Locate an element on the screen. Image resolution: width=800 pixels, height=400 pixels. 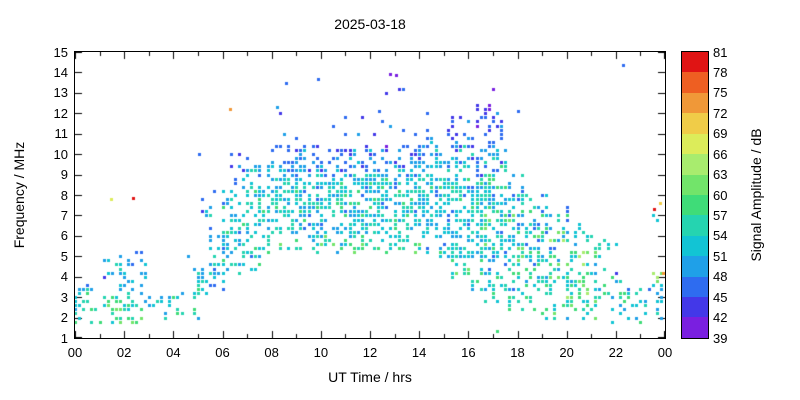
colorbar-tick-label: 45 is located at coordinates (720, 297).